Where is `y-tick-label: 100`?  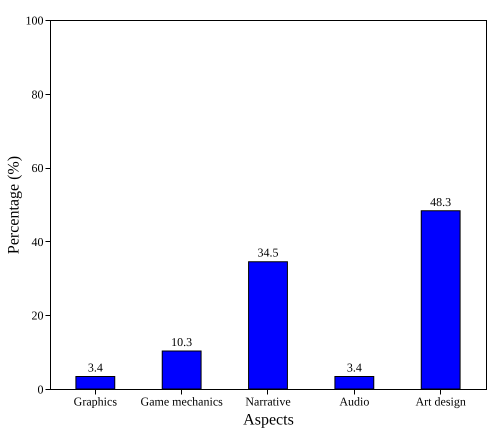 y-tick-label: 100 is located at coordinates (35, 21).